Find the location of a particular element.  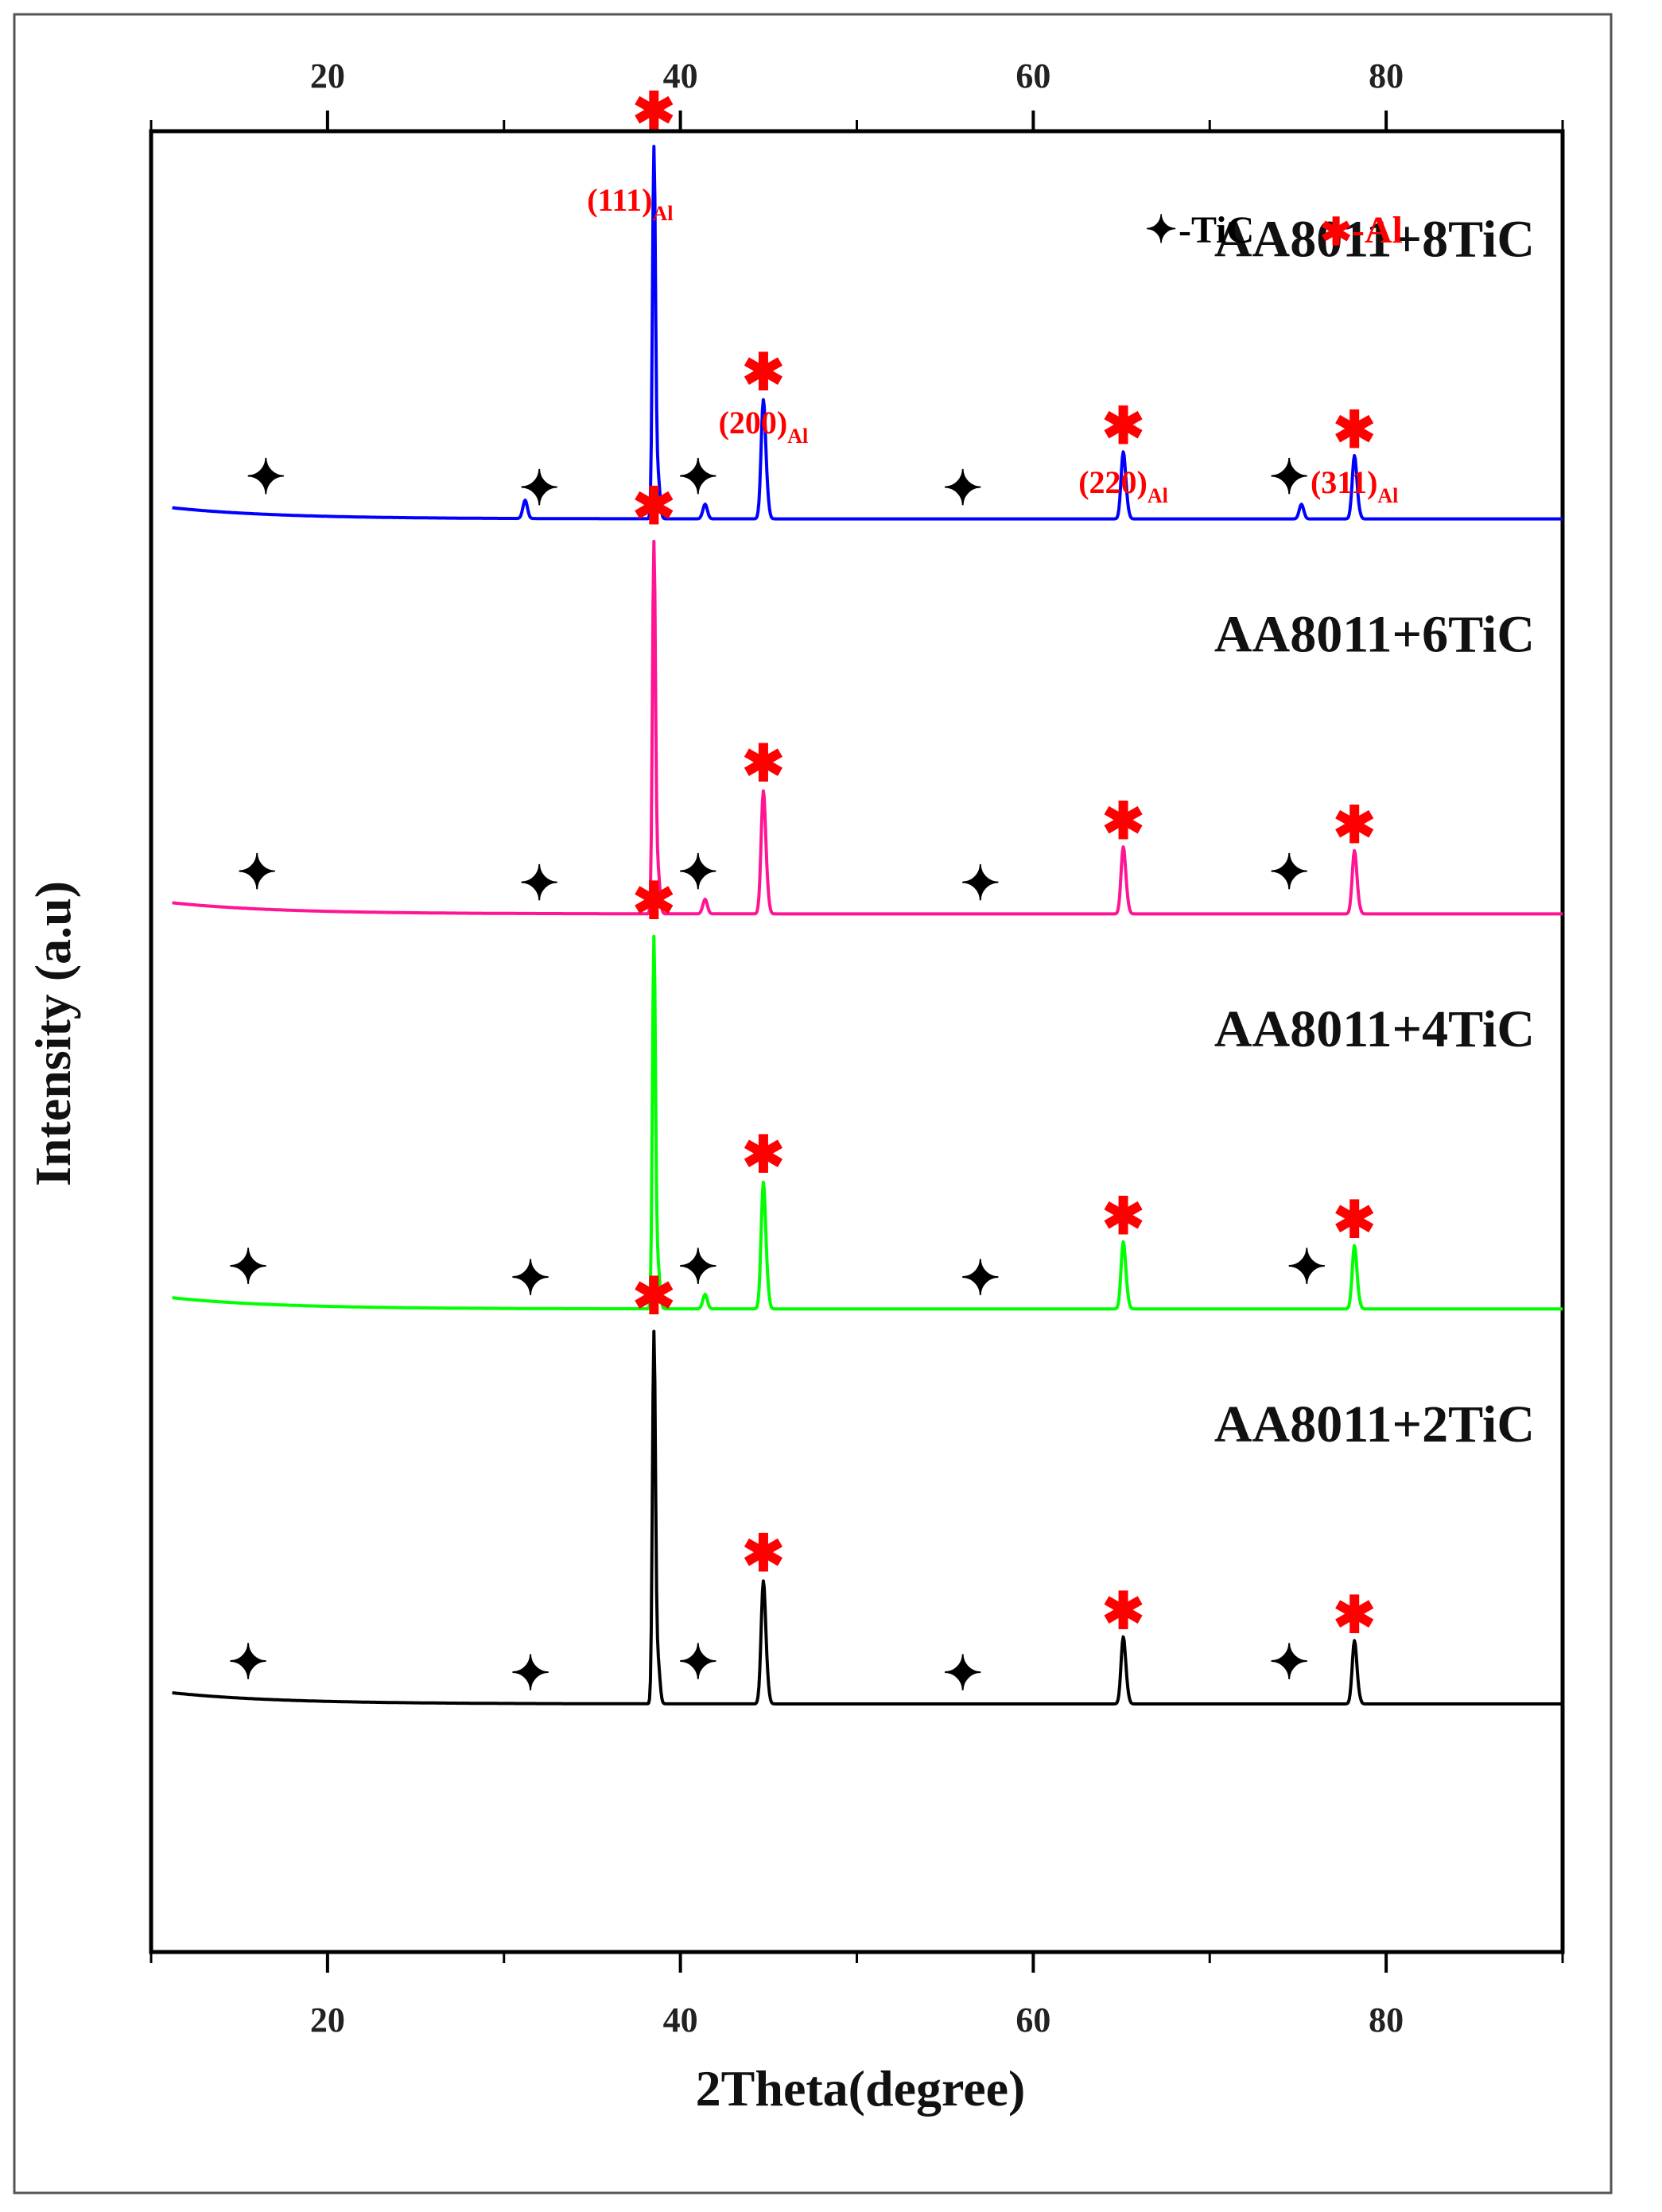

bottom-tick-label: 60 is located at coordinates (1032, 2020).